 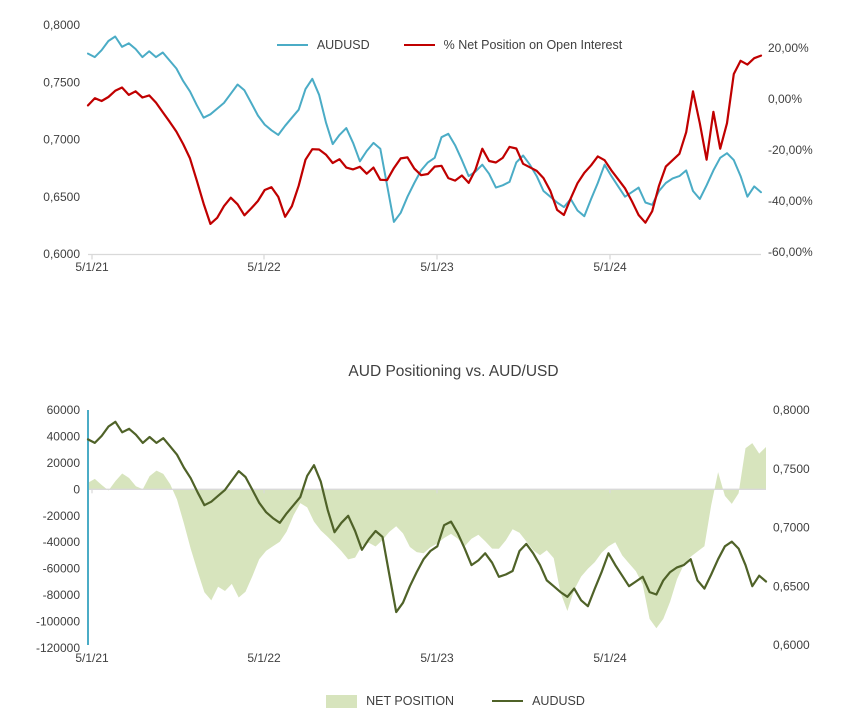 What do you see at coordinates (790, 201) in the screenshot?
I see `chart1-right-axis-label: -40,00%` at bounding box center [790, 201].